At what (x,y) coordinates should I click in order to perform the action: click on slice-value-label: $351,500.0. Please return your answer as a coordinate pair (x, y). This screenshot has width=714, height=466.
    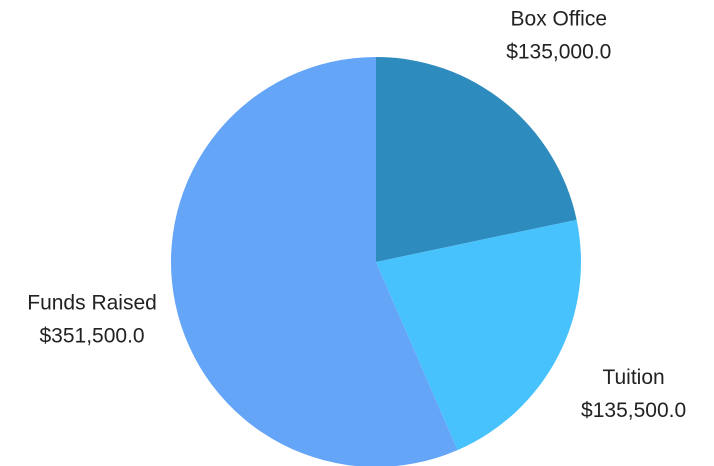
    Looking at the image, I should click on (91, 335).